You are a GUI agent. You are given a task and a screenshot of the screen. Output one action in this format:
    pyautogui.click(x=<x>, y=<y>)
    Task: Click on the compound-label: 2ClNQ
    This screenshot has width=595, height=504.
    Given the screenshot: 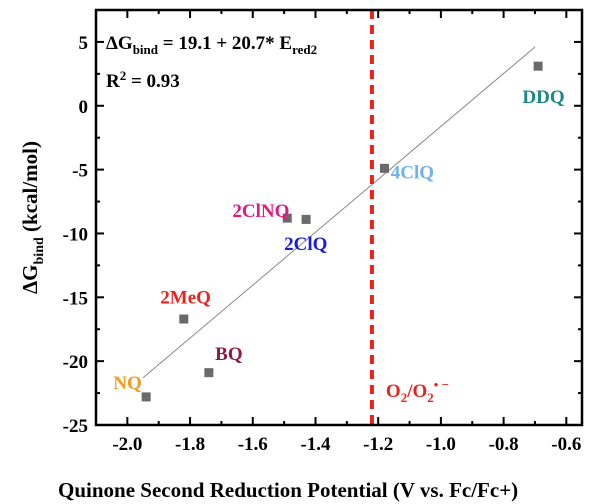 What is the action you would take?
    pyautogui.click(x=260, y=211)
    